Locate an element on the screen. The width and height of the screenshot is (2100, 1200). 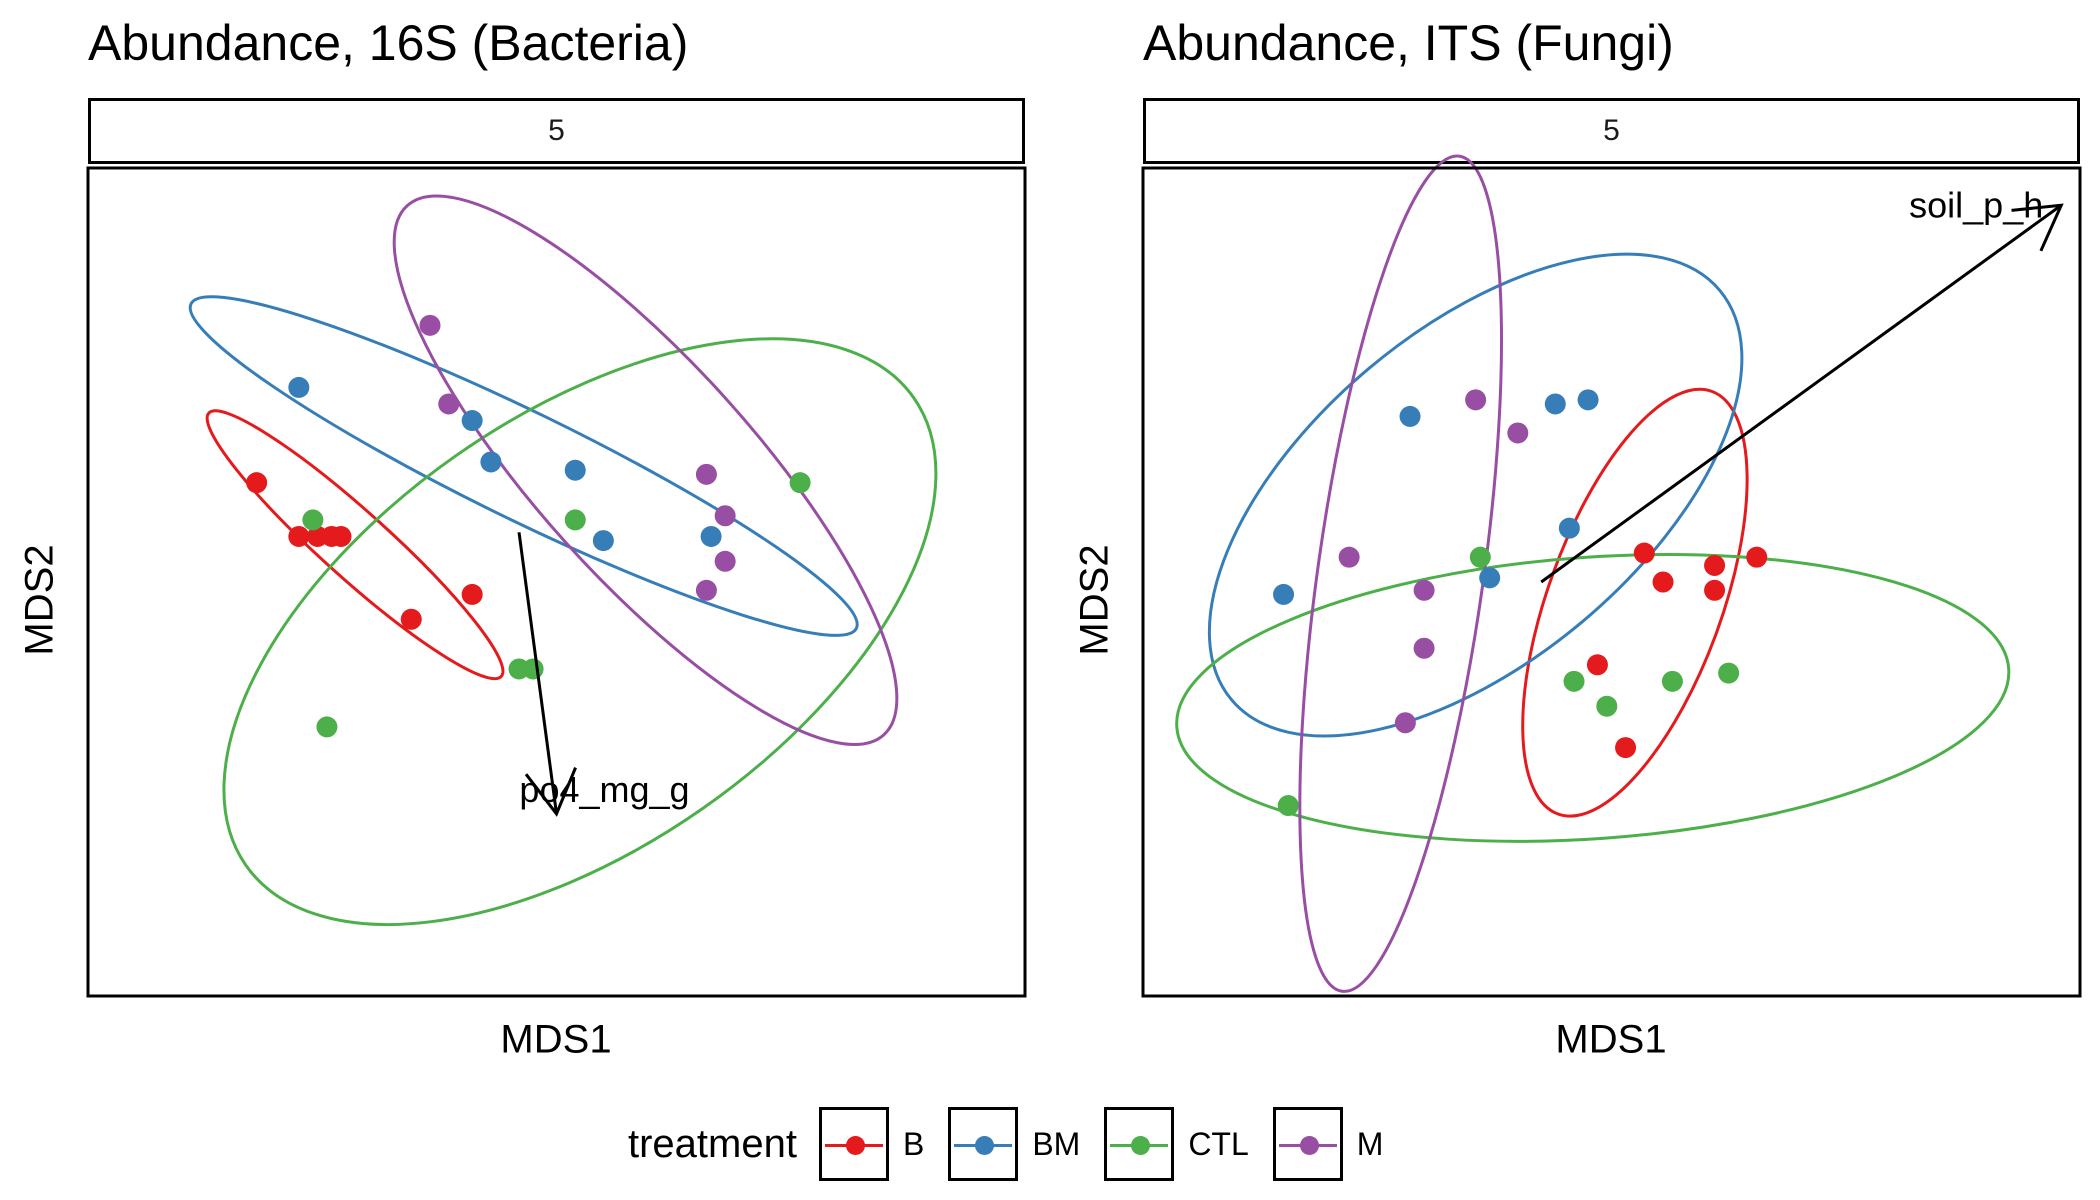
vector-label: po4_mg_g is located at coordinates (604, 789).